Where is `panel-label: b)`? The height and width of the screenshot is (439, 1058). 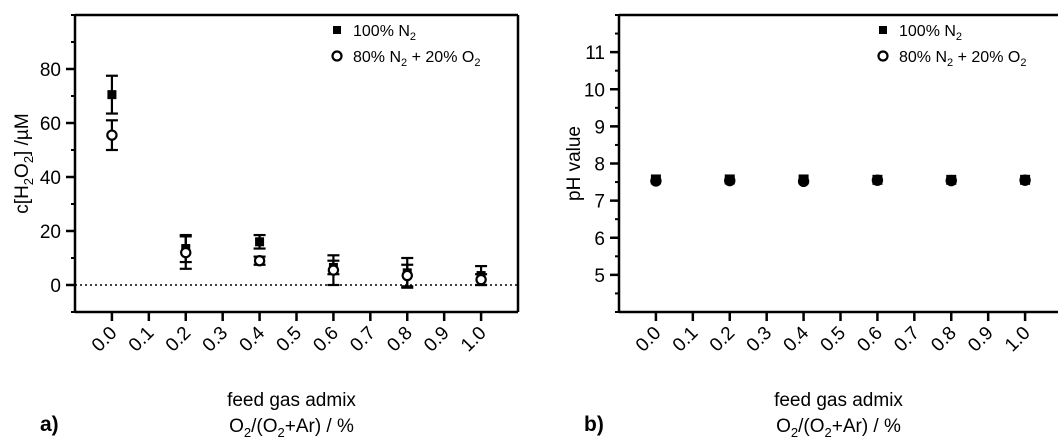
panel-label: b) is located at coordinates (594, 424).